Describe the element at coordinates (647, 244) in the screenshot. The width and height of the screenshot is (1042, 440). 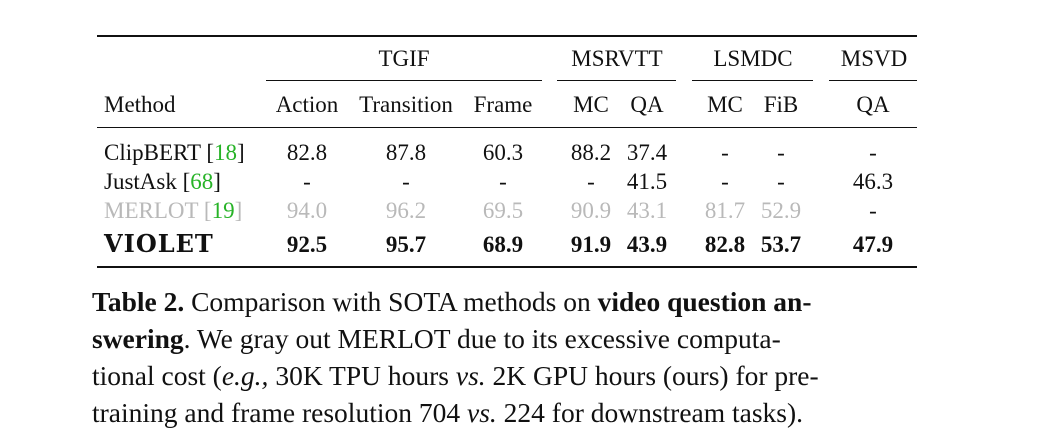
I see `table-cell: 43.9` at that location.